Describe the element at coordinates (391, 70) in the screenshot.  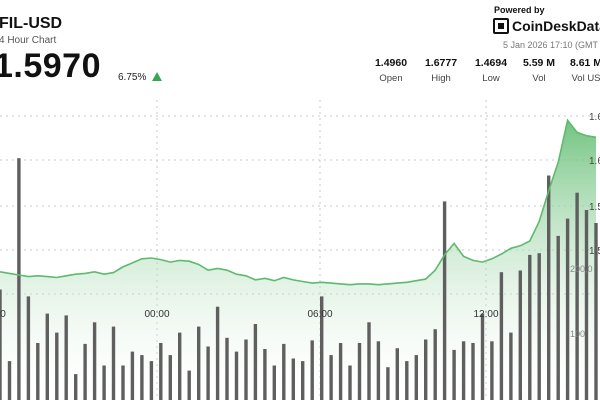
I see `stat-open: 1.4960 Open` at that location.